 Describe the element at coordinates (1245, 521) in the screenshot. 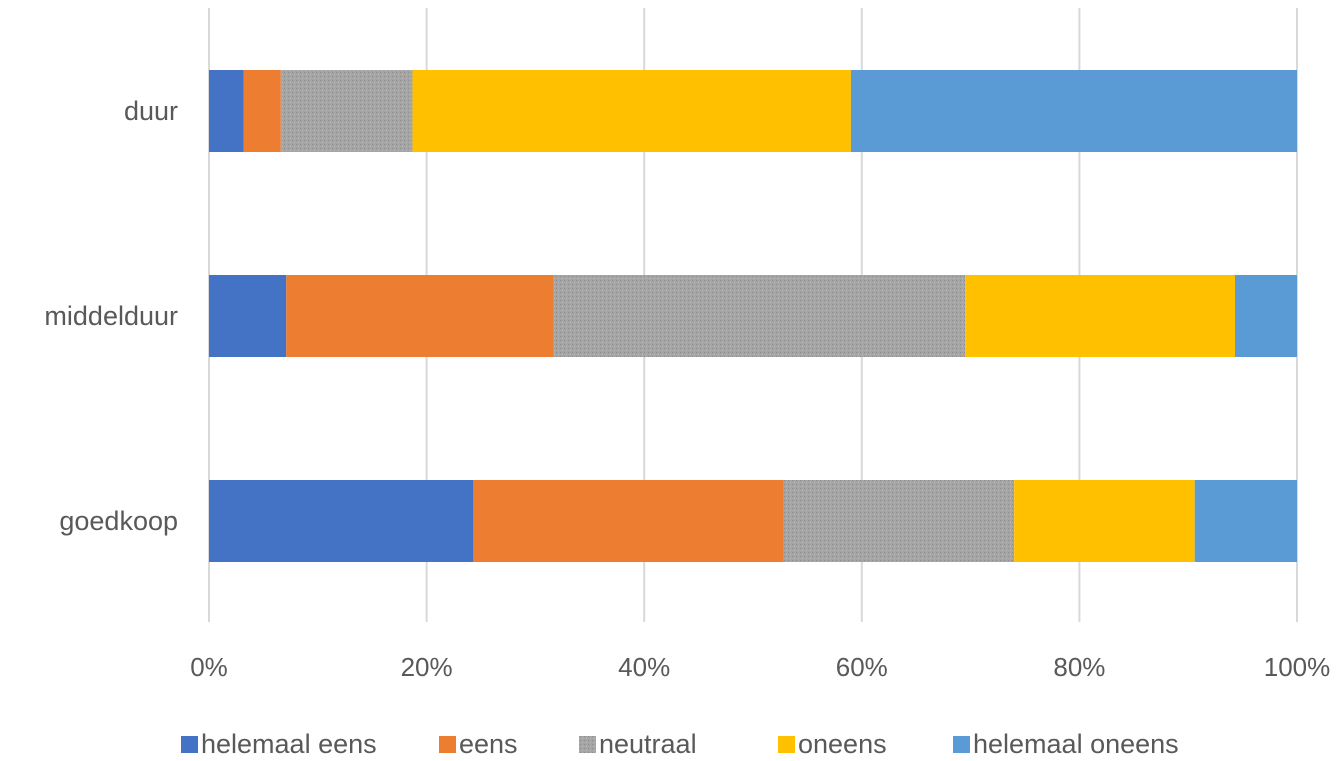

I see `bar-segment-goedkoop-helemaal-oneens` at that location.